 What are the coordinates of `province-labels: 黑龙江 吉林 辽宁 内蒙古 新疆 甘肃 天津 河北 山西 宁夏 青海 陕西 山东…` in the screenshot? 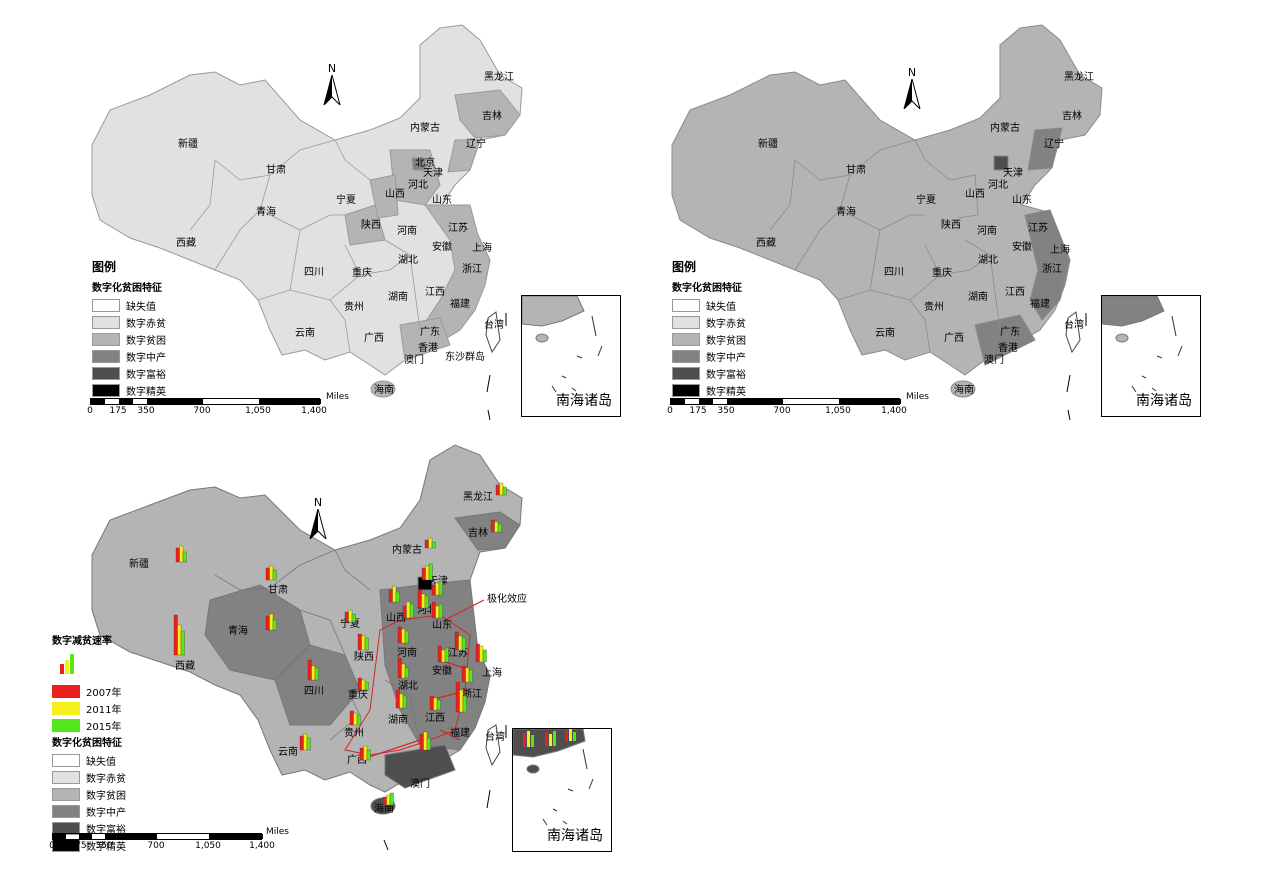 It's located at (925, 233).